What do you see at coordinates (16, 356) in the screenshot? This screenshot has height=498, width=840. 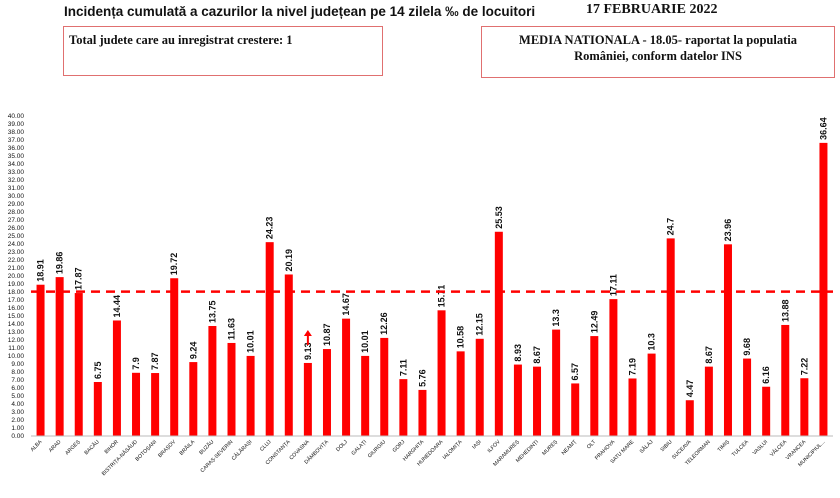 I see `y-tick-label: 10.00` at bounding box center [16, 356].